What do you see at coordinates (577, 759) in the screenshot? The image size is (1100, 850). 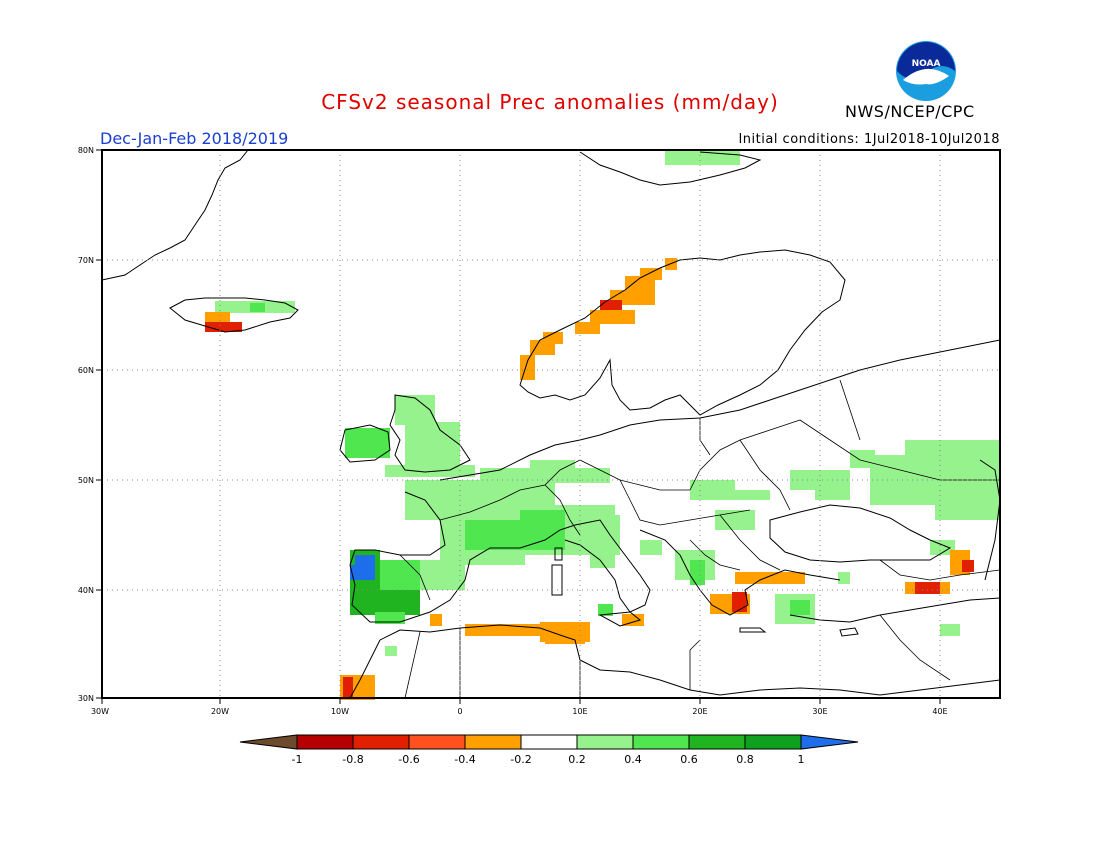 I see `colorbar-label: 0.2` at bounding box center [577, 759].